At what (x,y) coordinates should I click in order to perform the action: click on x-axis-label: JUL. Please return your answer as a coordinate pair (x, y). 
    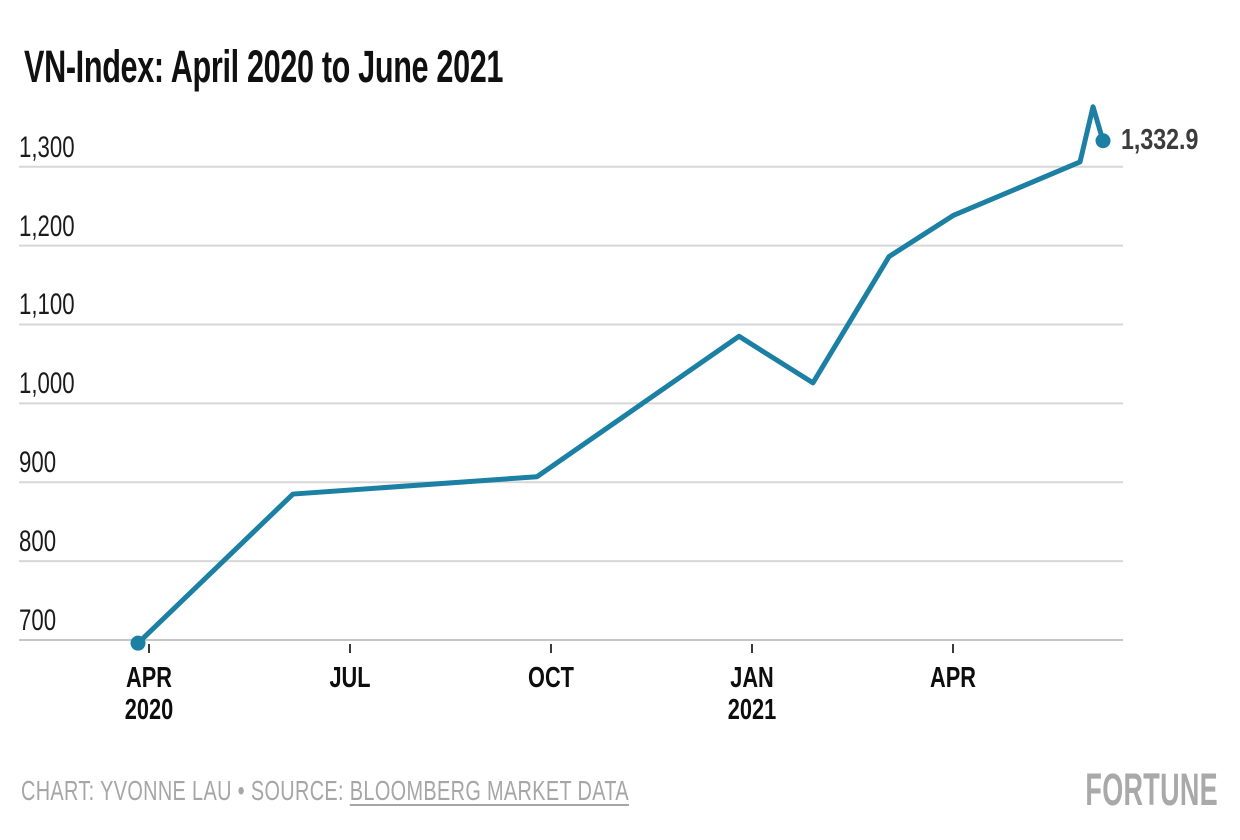
    Looking at the image, I should click on (350, 678).